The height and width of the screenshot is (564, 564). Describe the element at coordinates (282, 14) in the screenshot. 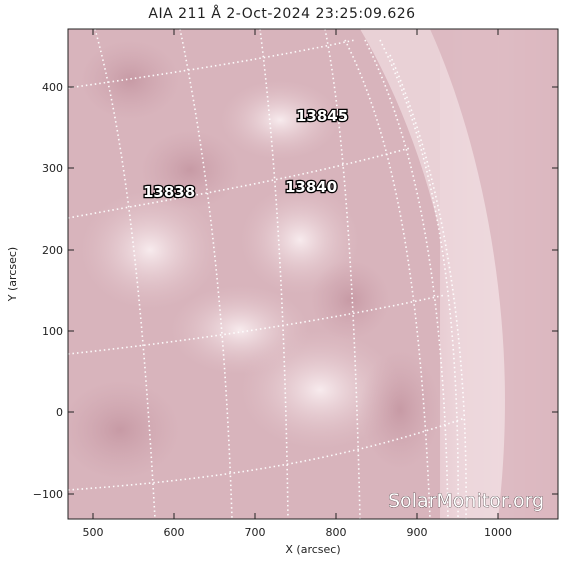

I see `plot-title: AIA 211 Å 2-Oct-2024 23:25:09.626` at that location.